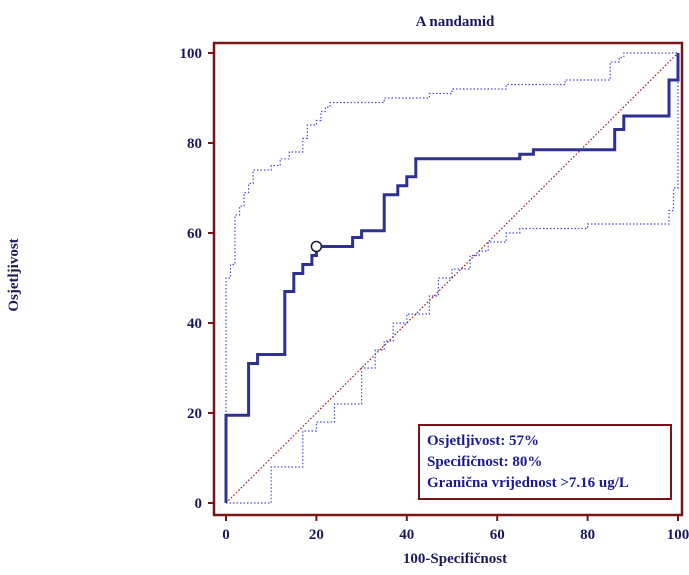  Describe the element at coordinates (455, 559) in the screenshot. I see `x-axis-label: 100-Specifičnost` at that location.